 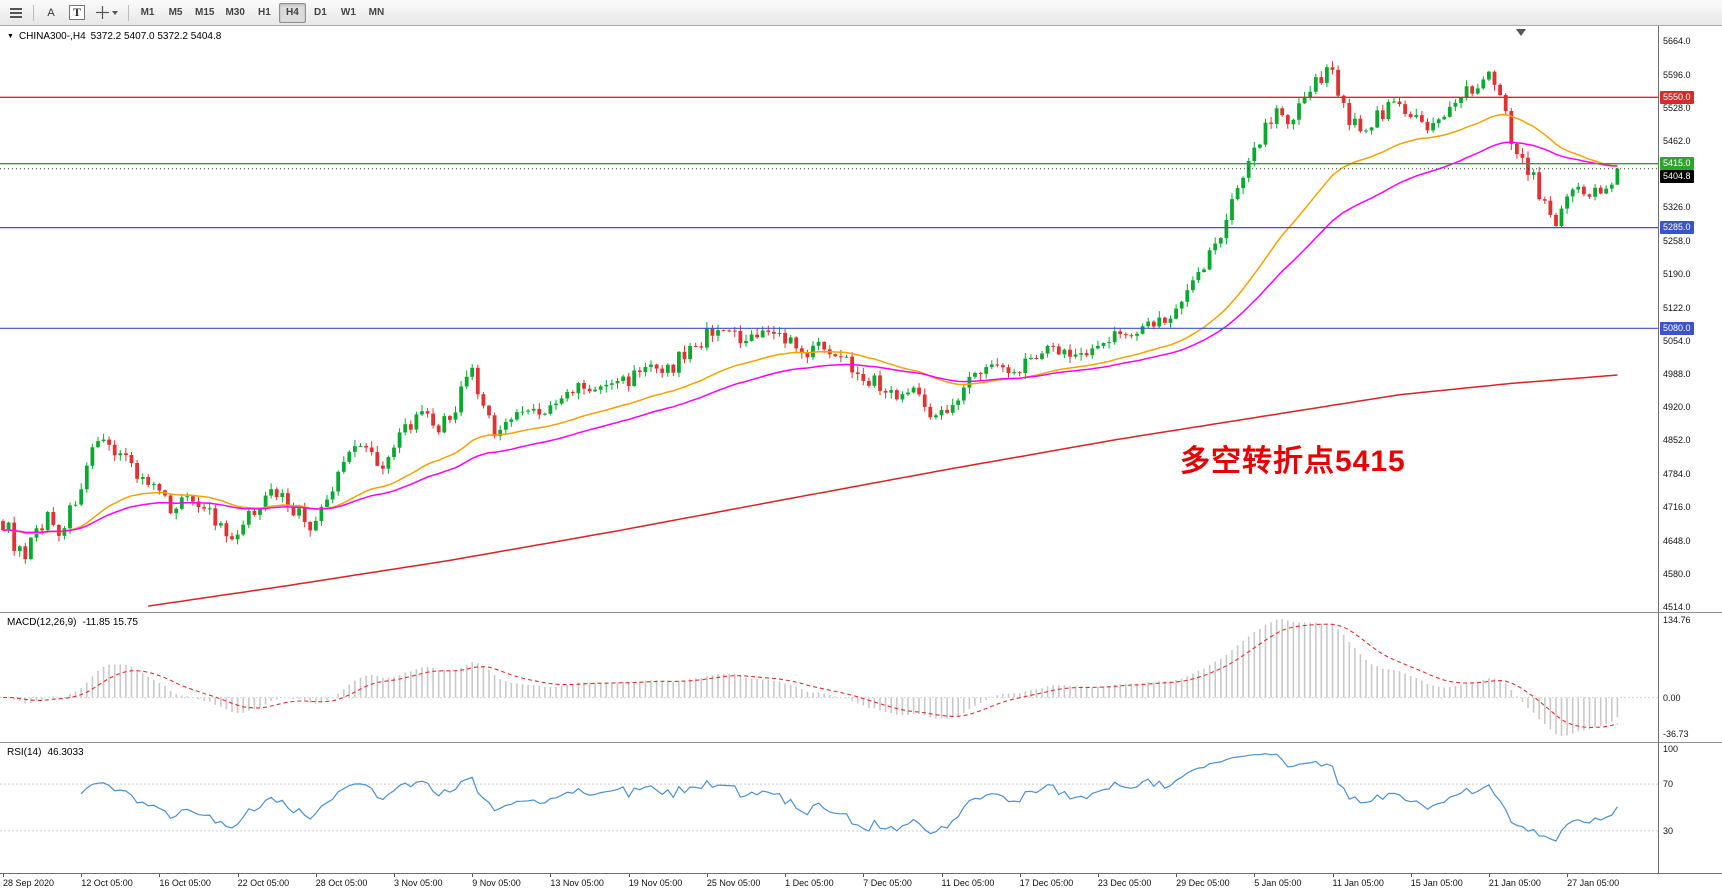 I want to click on time-label: 23 Dec 05:00, so click(x=1124, y=883).